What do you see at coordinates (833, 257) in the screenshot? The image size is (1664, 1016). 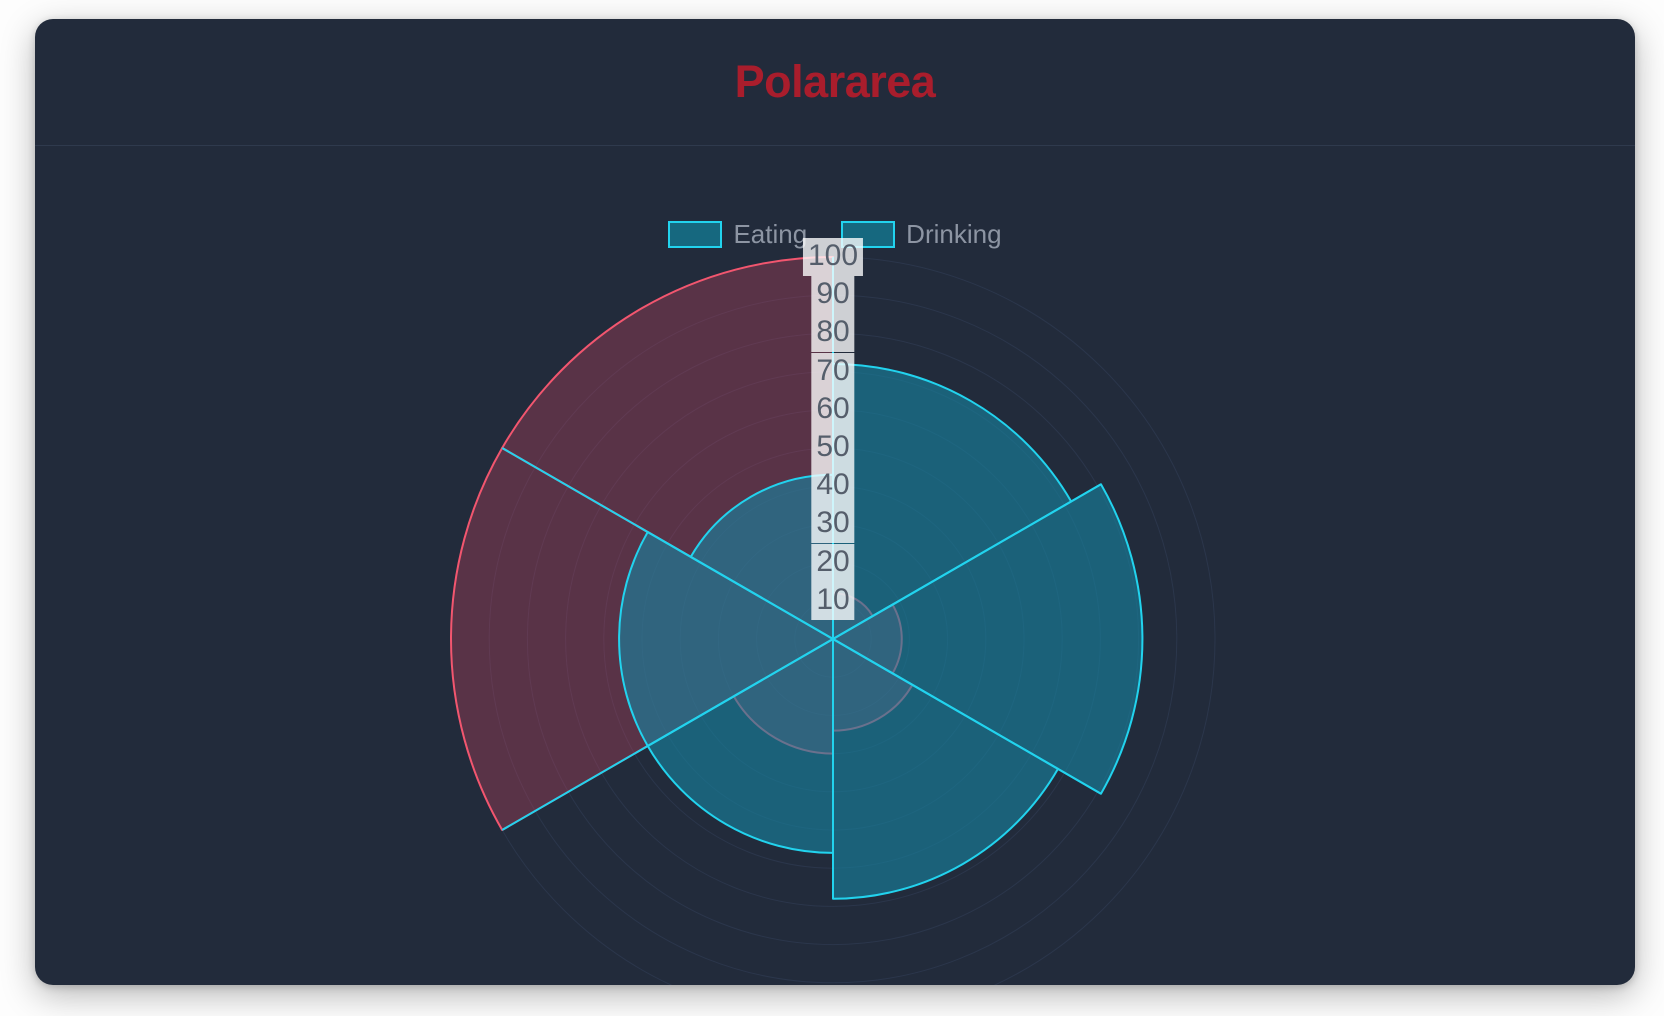 I see `radial-tick-label: 100` at bounding box center [833, 257].